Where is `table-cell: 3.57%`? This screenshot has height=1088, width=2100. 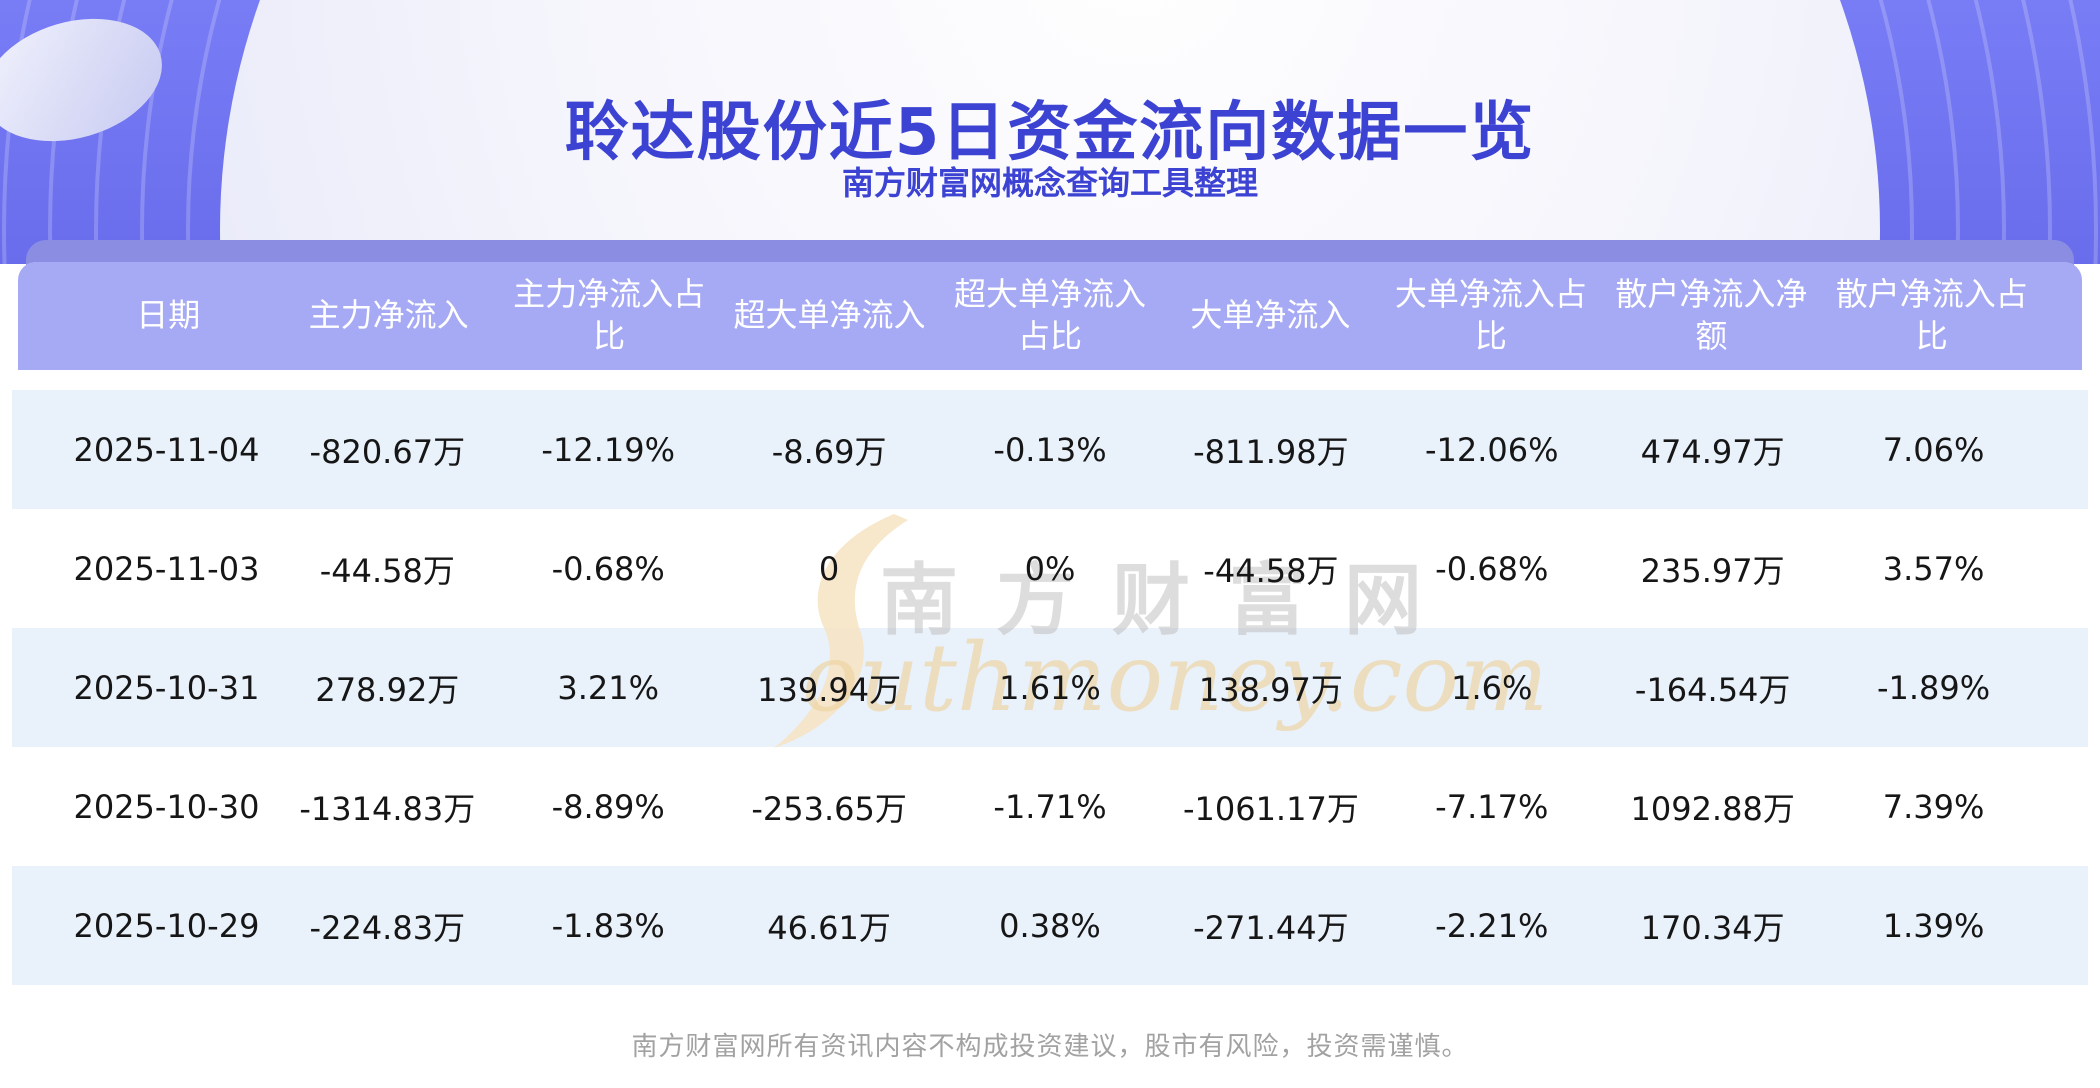 table-cell: 3.57% is located at coordinates (1933, 568).